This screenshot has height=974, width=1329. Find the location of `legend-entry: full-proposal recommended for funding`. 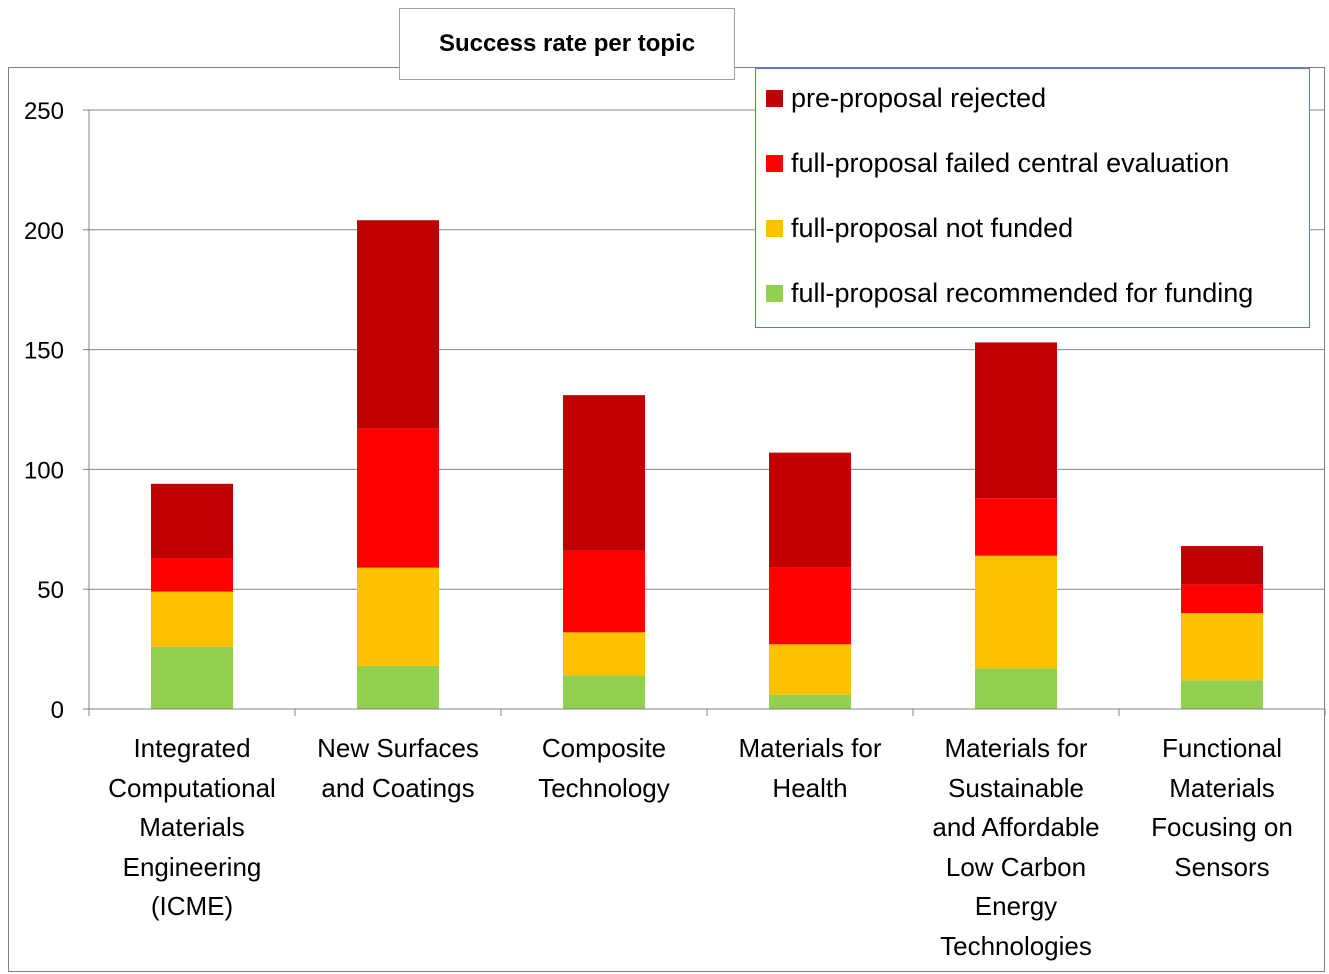

legend-entry: full-proposal recommended for funding is located at coordinates (1009, 293).